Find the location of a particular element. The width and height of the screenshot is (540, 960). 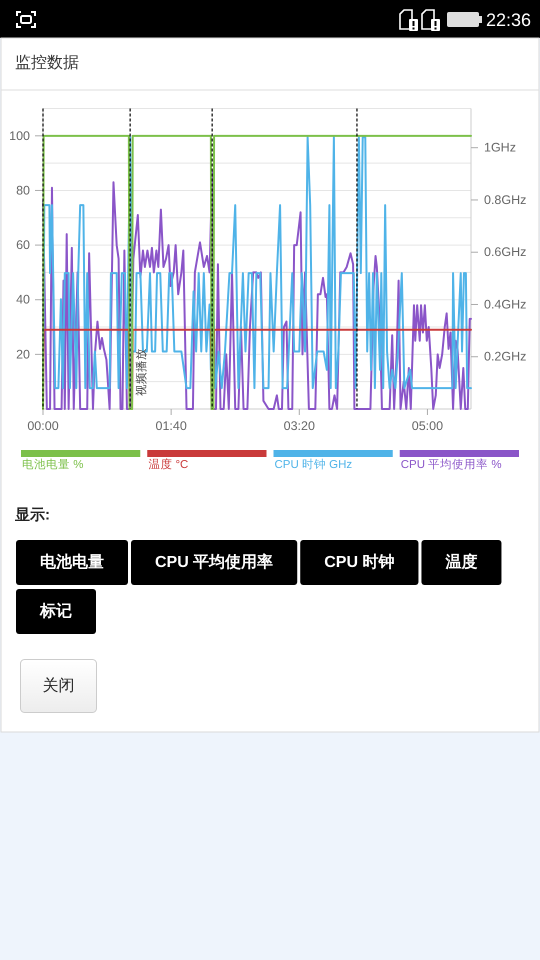

text: 电池电量 % is located at coordinates (53, 464).